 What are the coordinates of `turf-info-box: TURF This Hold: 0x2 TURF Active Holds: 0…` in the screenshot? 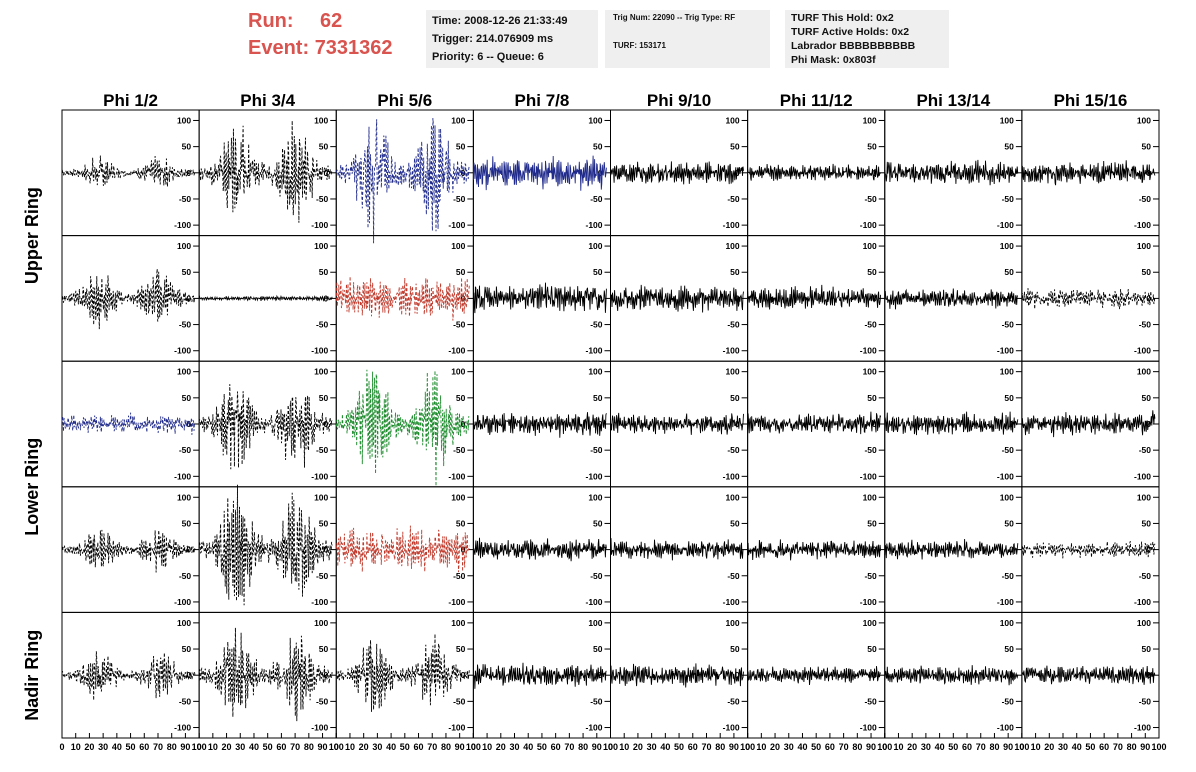 It's located at (867, 39).